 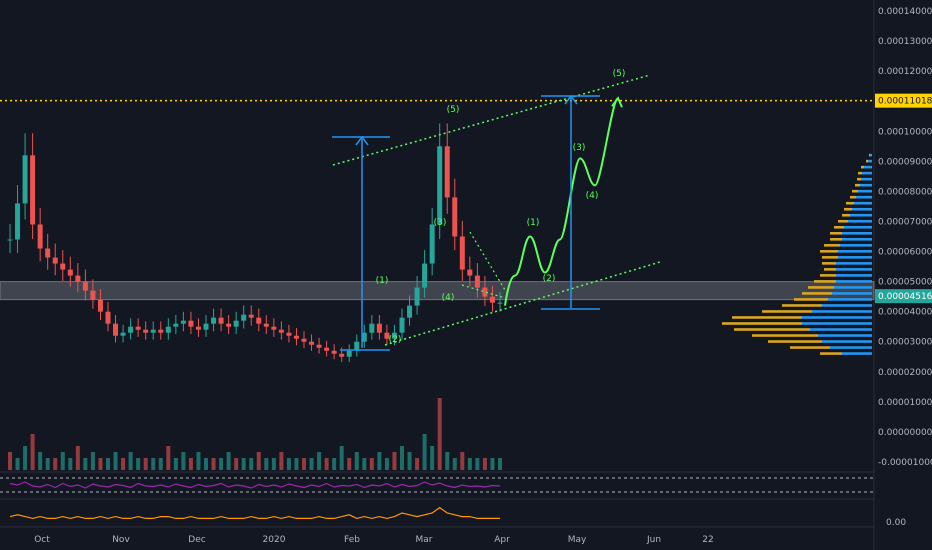 What do you see at coordinates (255, 485) in the screenshot?
I see `rsi-line` at bounding box center [255, 485].